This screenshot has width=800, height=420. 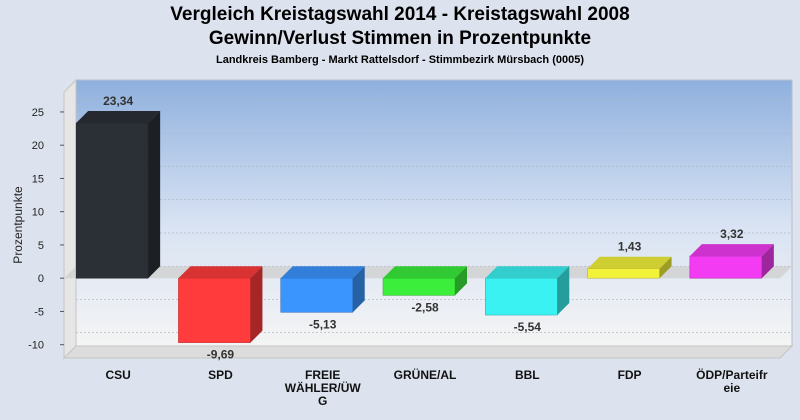 I want to click on plot-side-wall, so click(x=70, y=219).